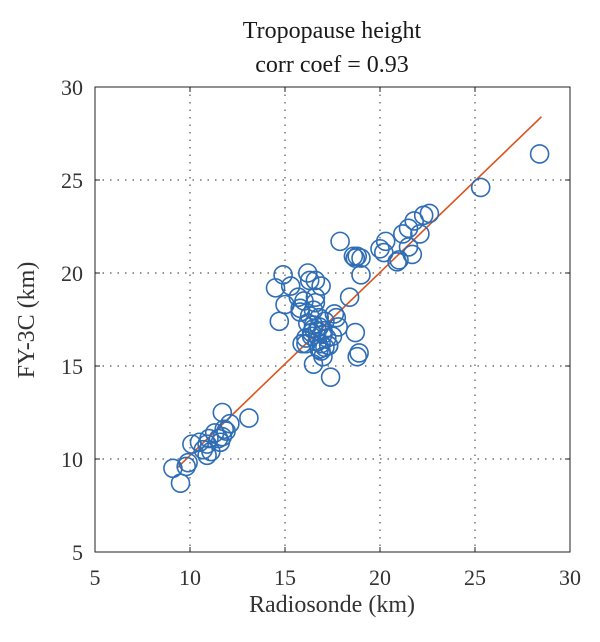  Describe the element at coordinates (332, 605) in the screenshot. I see `x-axis-label: Radiosonde (km)` at that location.